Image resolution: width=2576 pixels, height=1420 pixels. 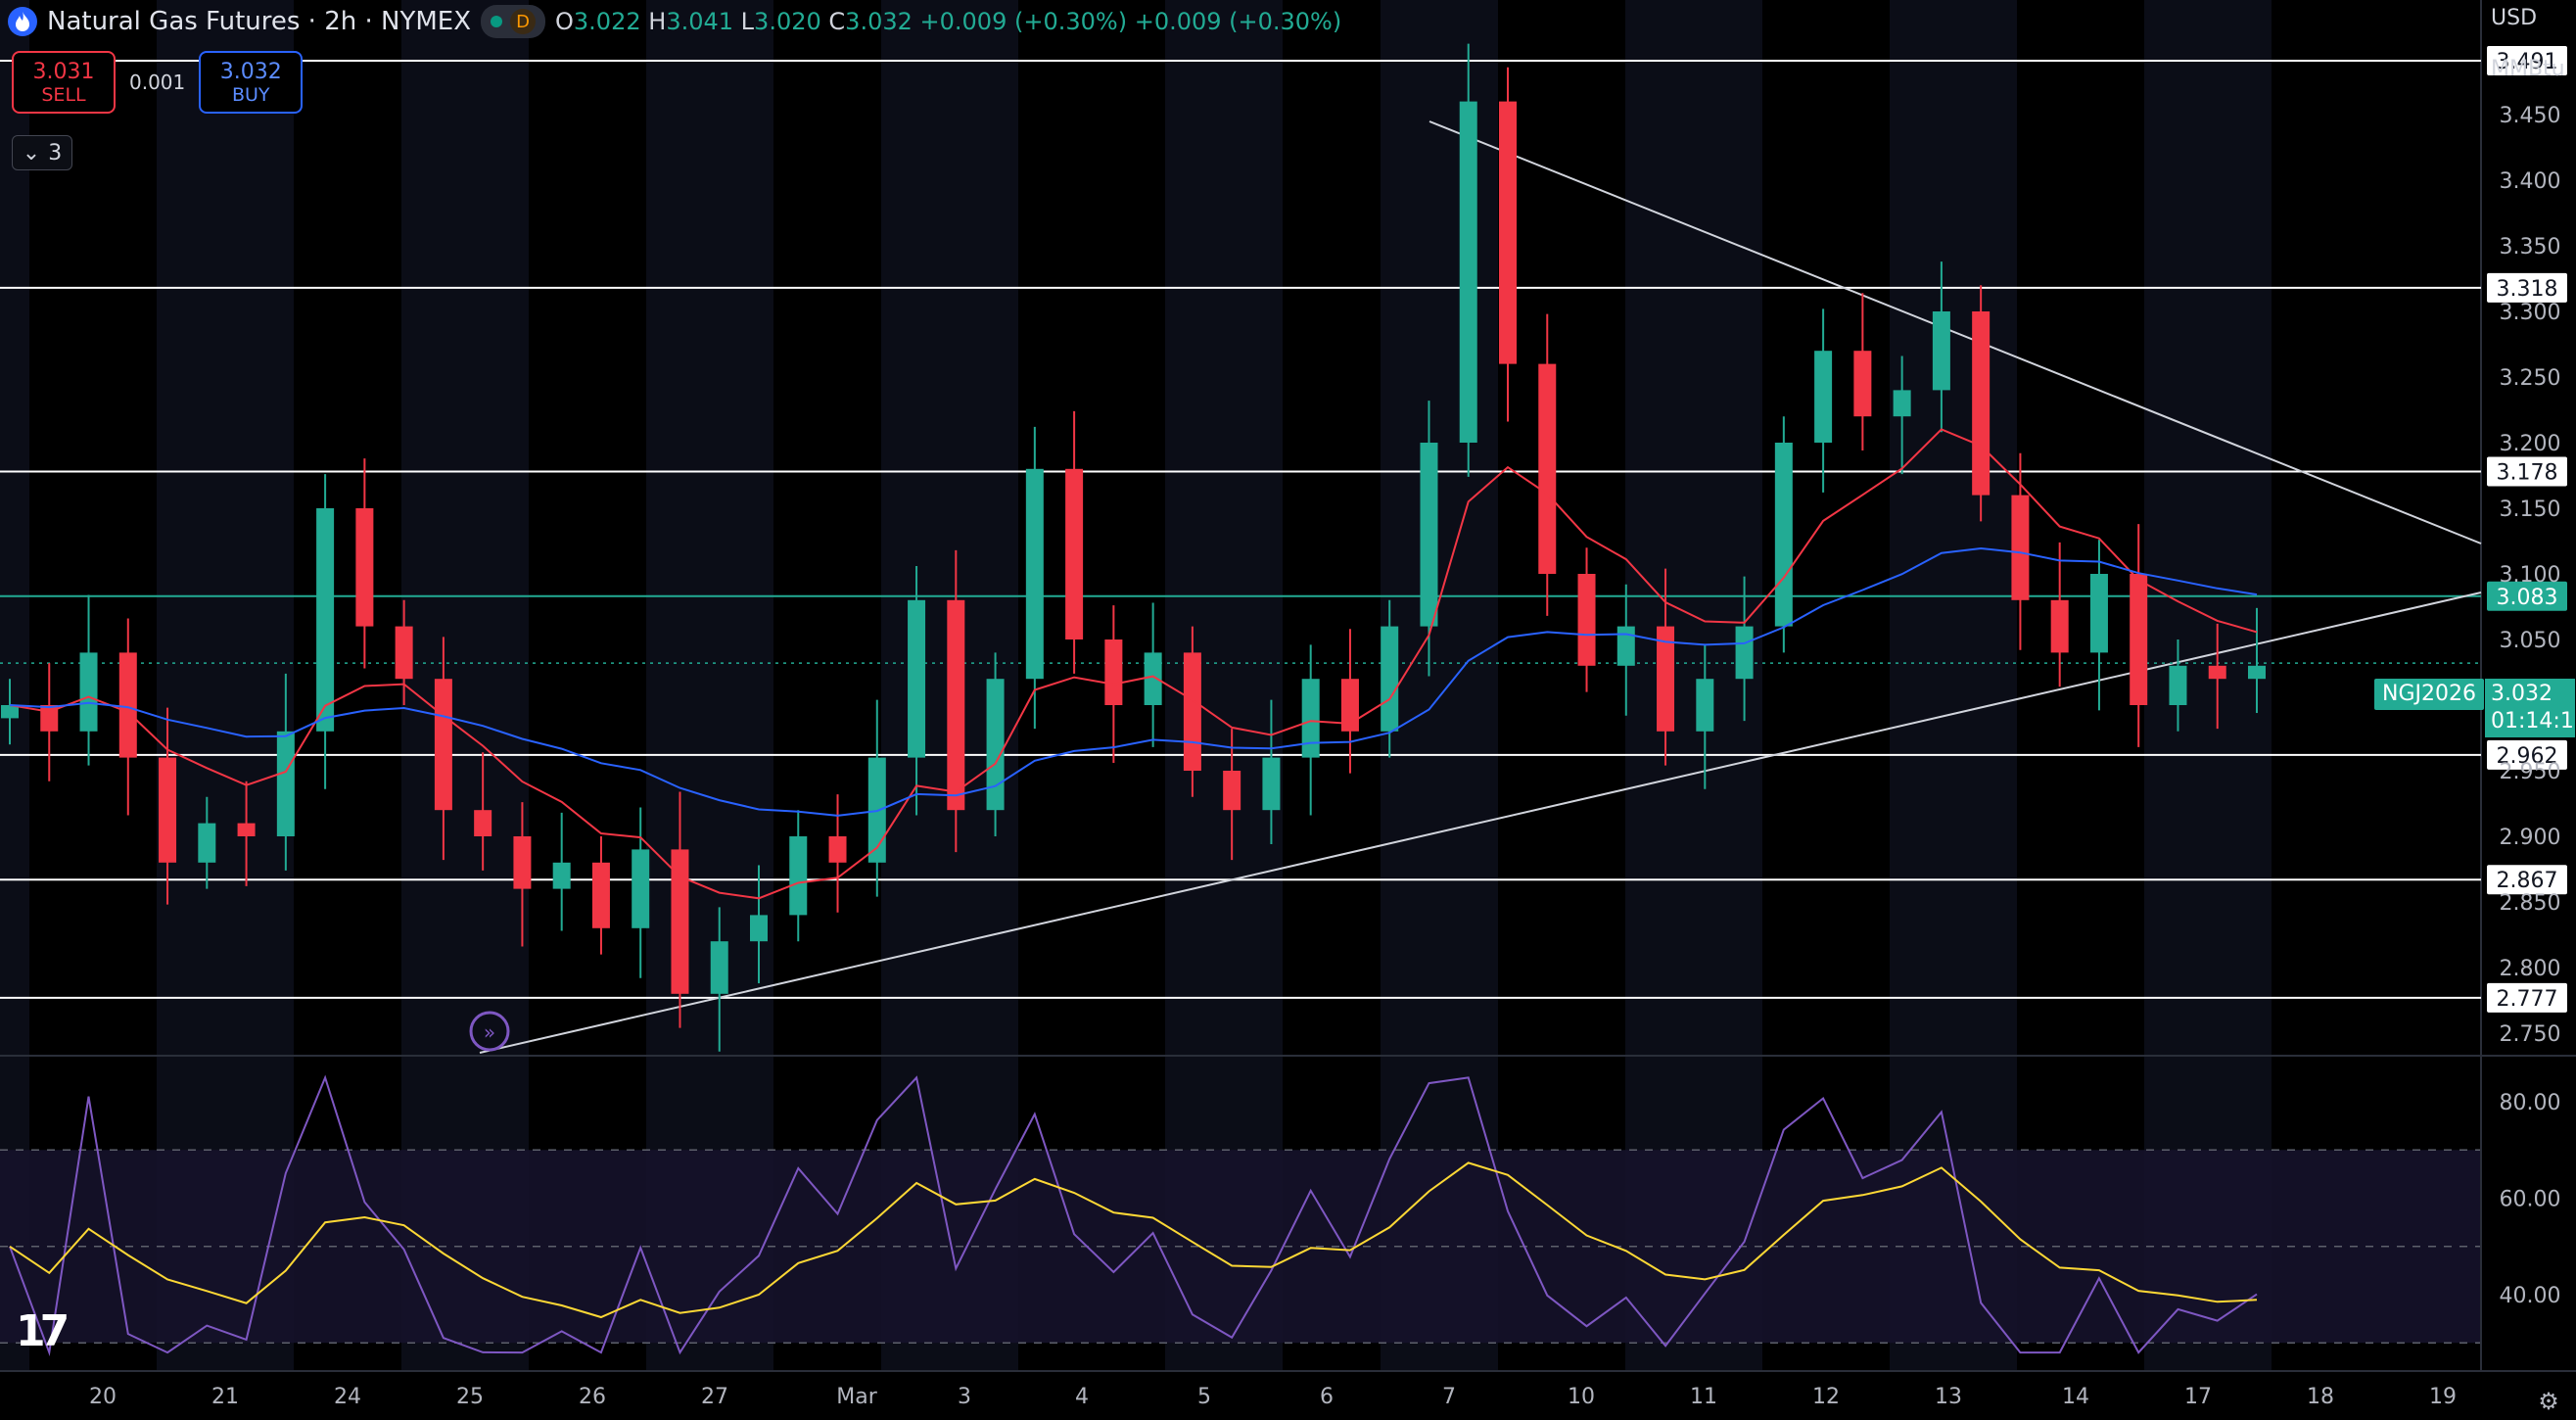 What do you see at coordinates (250, 71) in the screenshot?
I see `buy-price: 3.032` at bounding box center [250, 71].